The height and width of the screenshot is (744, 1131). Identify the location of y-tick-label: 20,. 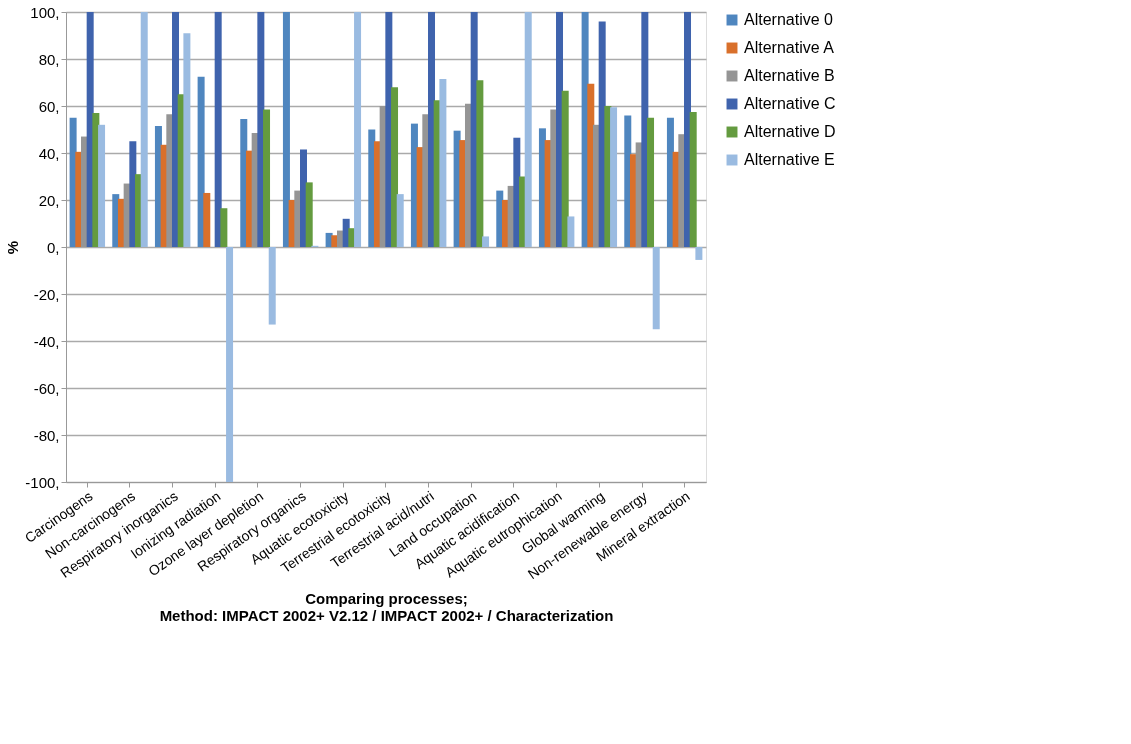
(49, 200).